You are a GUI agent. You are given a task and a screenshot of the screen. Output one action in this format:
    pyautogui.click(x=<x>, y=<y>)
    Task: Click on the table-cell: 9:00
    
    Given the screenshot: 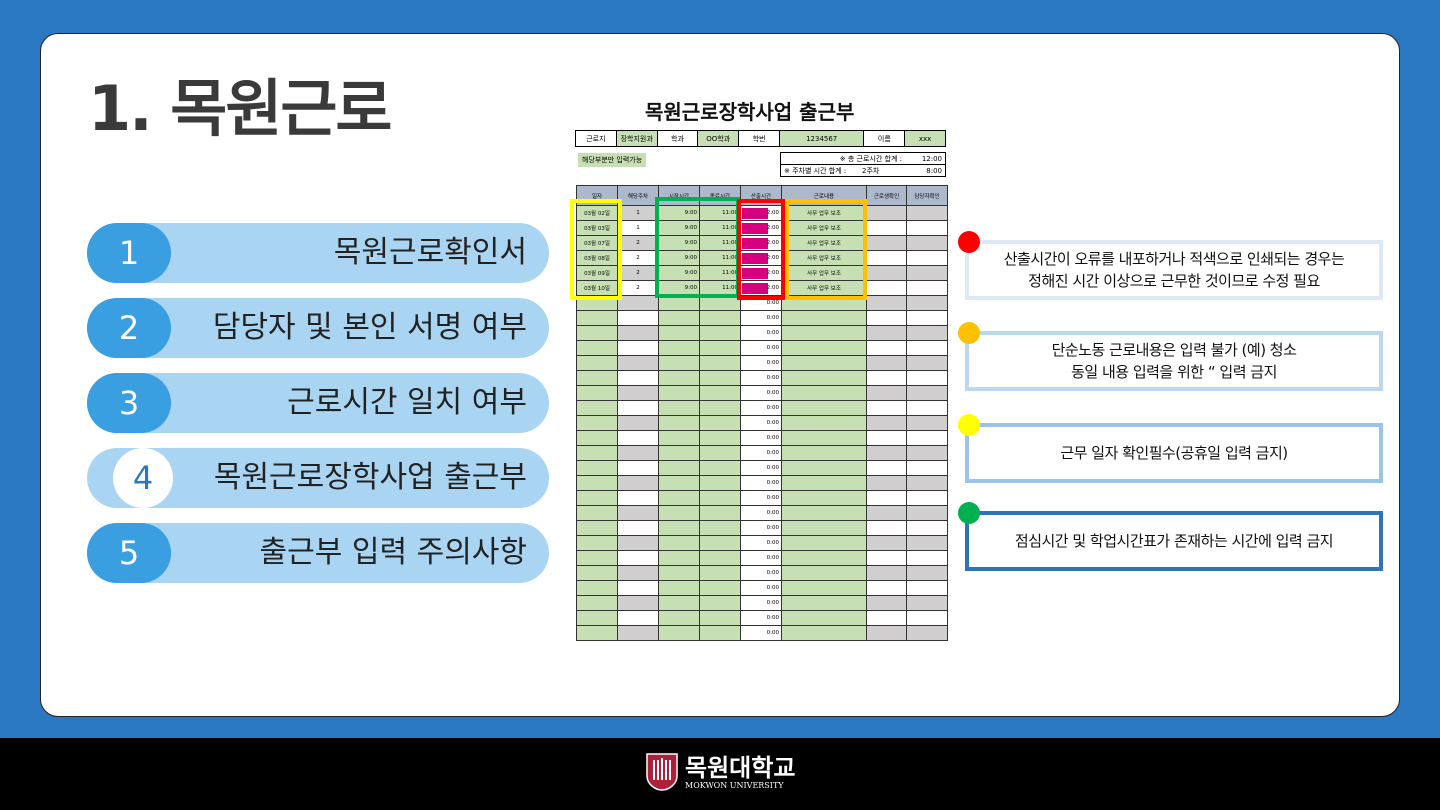 What is the action you would take?
    pyautogui.click(x=679, y=228)
    